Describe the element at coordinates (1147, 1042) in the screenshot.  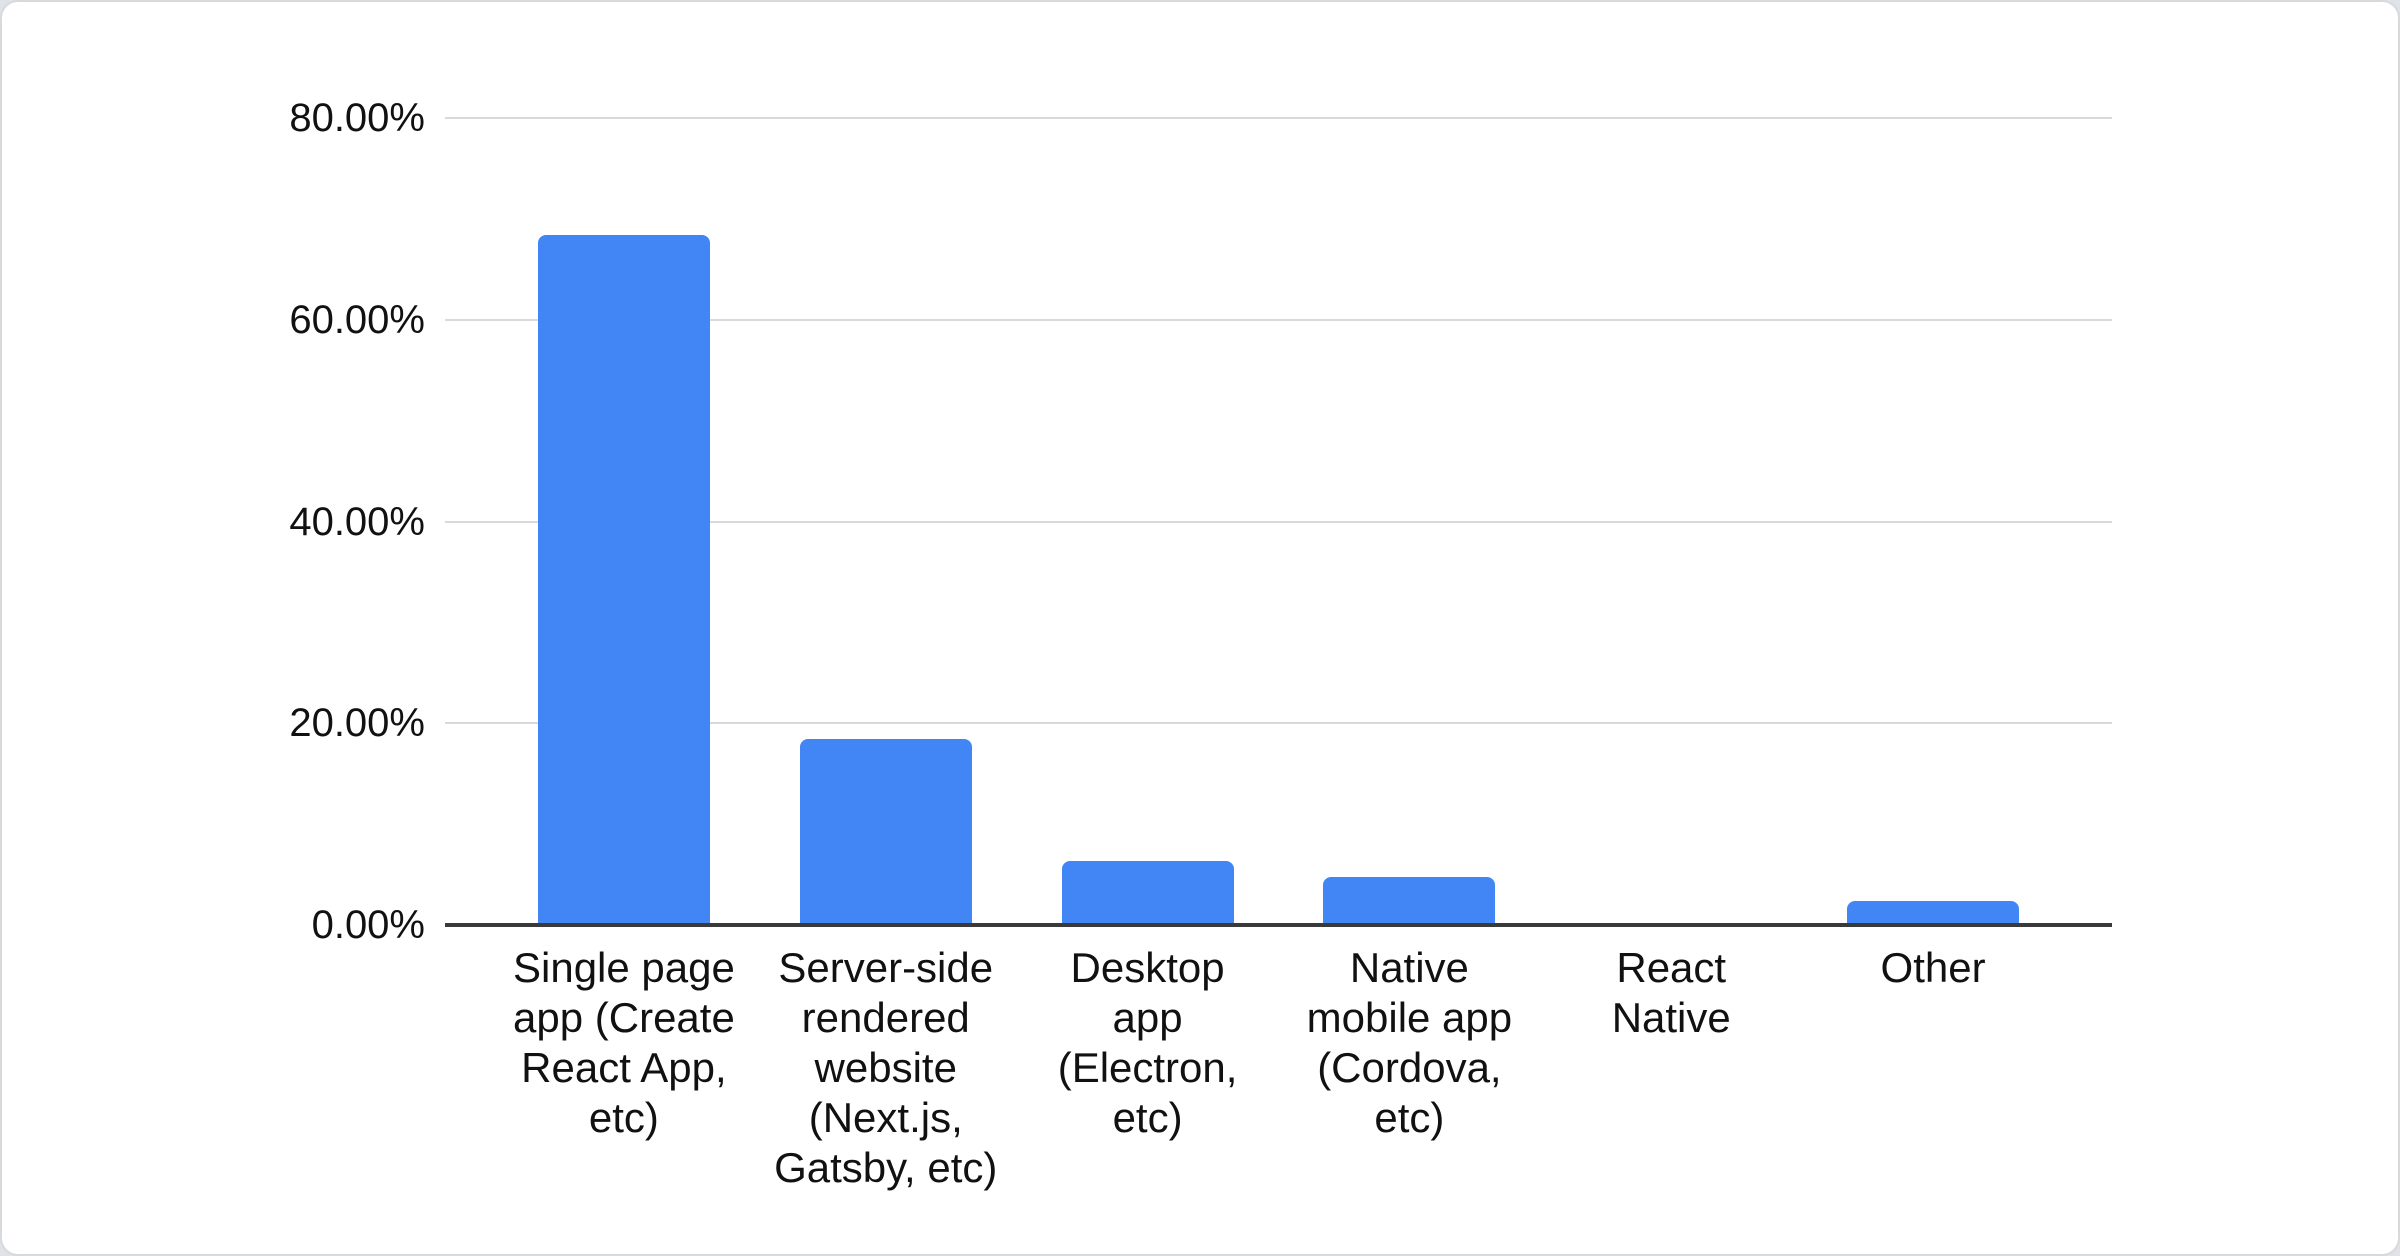
I see `x-axis-label: Desktop app (Electron, etc)` at that location.